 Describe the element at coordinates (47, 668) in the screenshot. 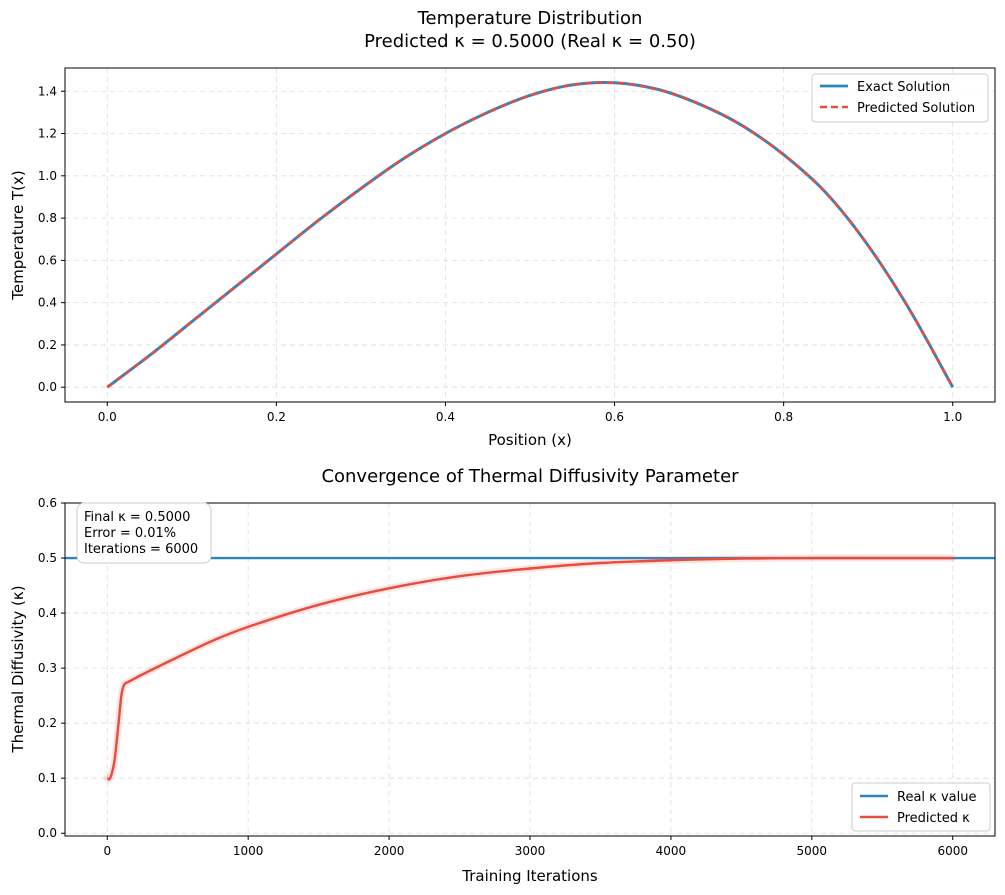

I see `p2-y-tick-label: 0.3` at that location.